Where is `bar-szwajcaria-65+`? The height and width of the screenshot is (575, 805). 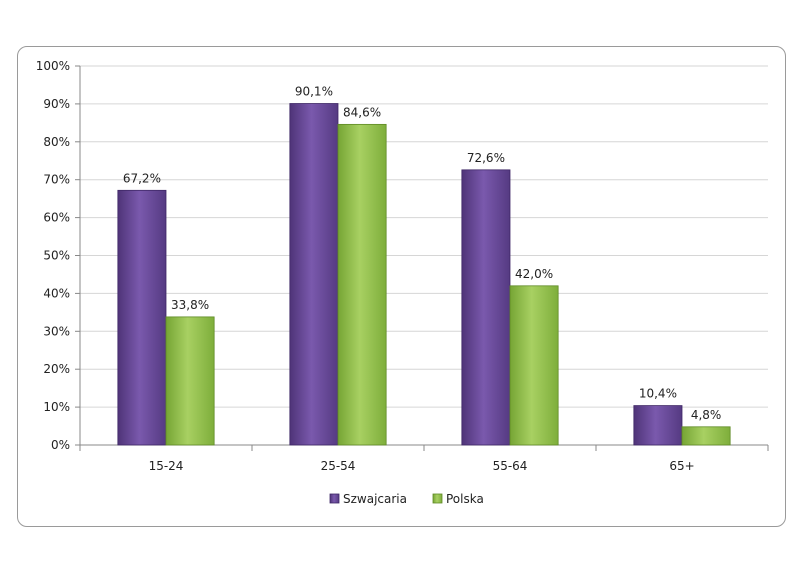
bar-szwajcaria-65+ is located at coordinates (658, 425).